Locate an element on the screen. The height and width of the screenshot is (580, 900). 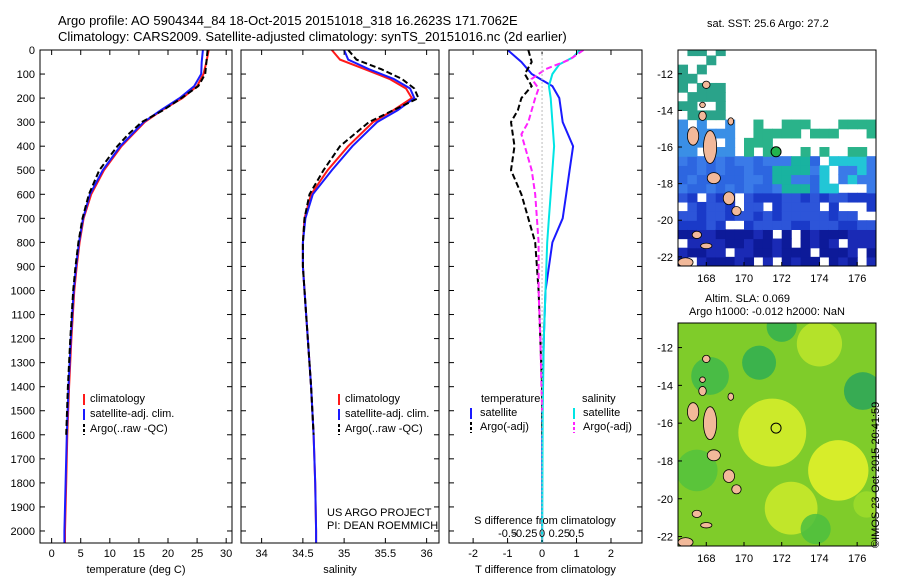
s-tick-label: 0.25 is located at coordinates (559, 534).